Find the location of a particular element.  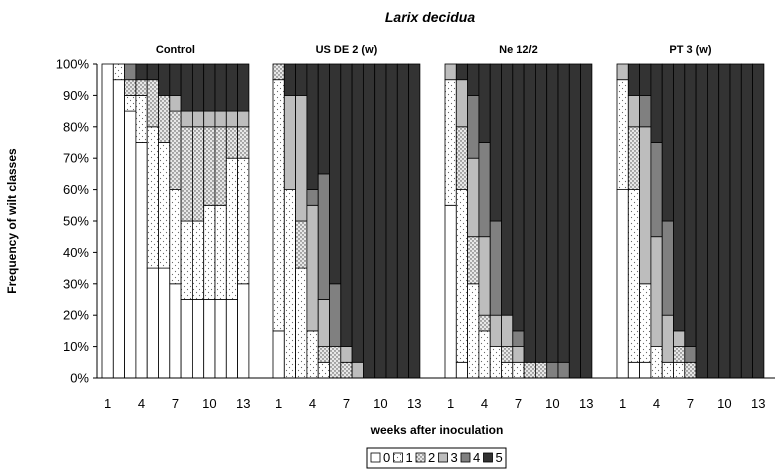

panel-title: Ne 12/2 is located at coordinates (518, 50).